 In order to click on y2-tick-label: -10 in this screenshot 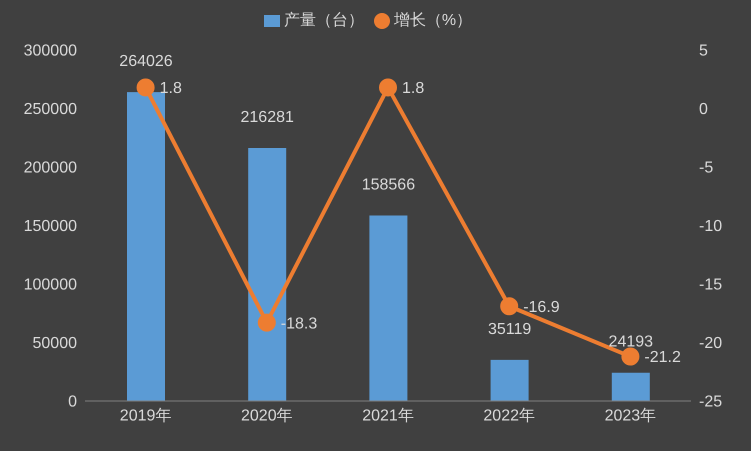, I will do `click(710, 227)`.